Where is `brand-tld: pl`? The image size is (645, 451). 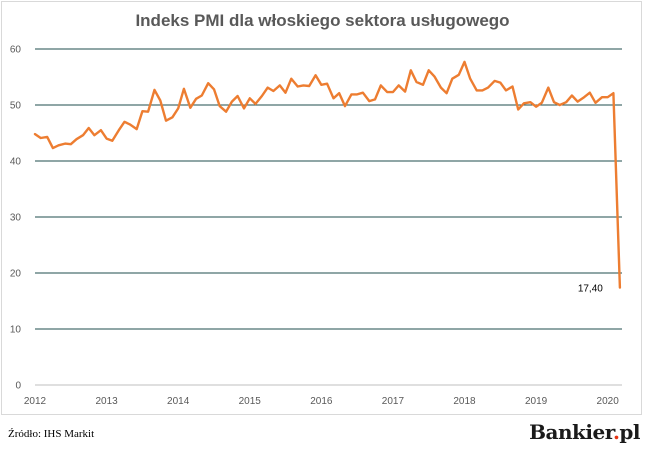 brand-tld: pl is located at coordinates (629, 432).